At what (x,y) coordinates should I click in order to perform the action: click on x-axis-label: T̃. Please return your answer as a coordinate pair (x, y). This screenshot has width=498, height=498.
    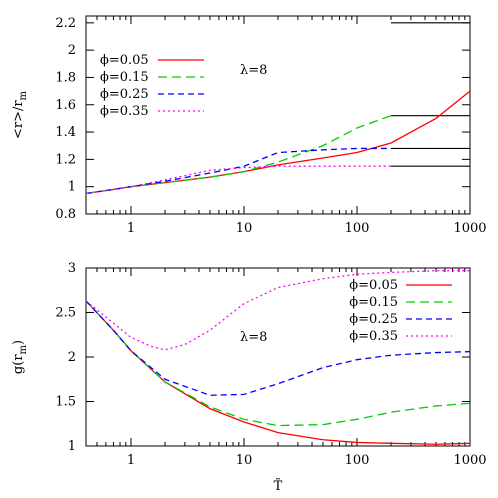
    Looking at the image, I should click on (278, 486).